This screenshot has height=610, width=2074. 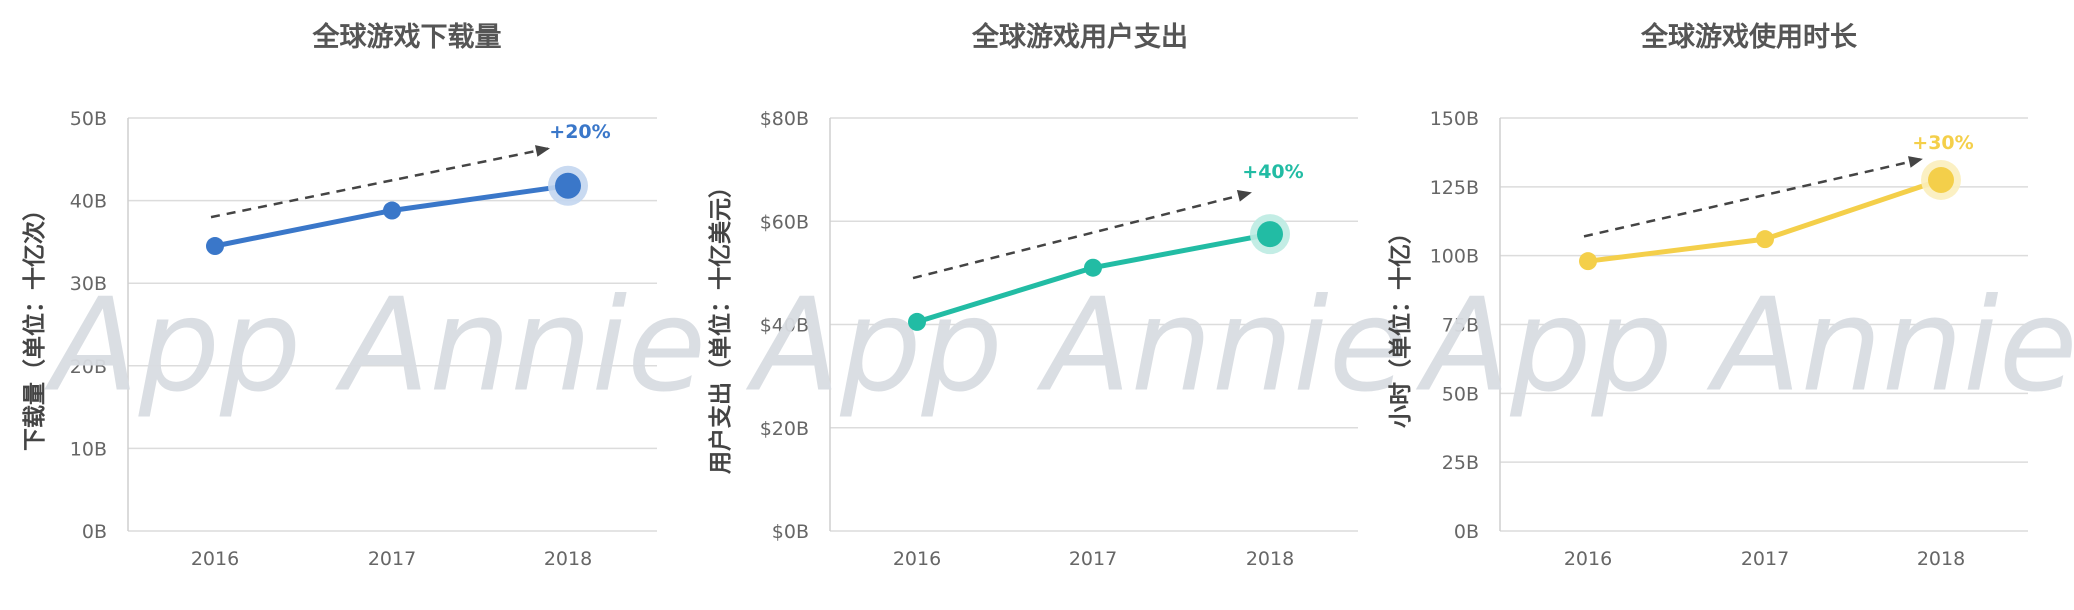 What do you see at coordinates (34, 324) in the screenshot?
I see `y-axis-label: 下载量（单位：十亿次）` at bounding box center [34, 324].